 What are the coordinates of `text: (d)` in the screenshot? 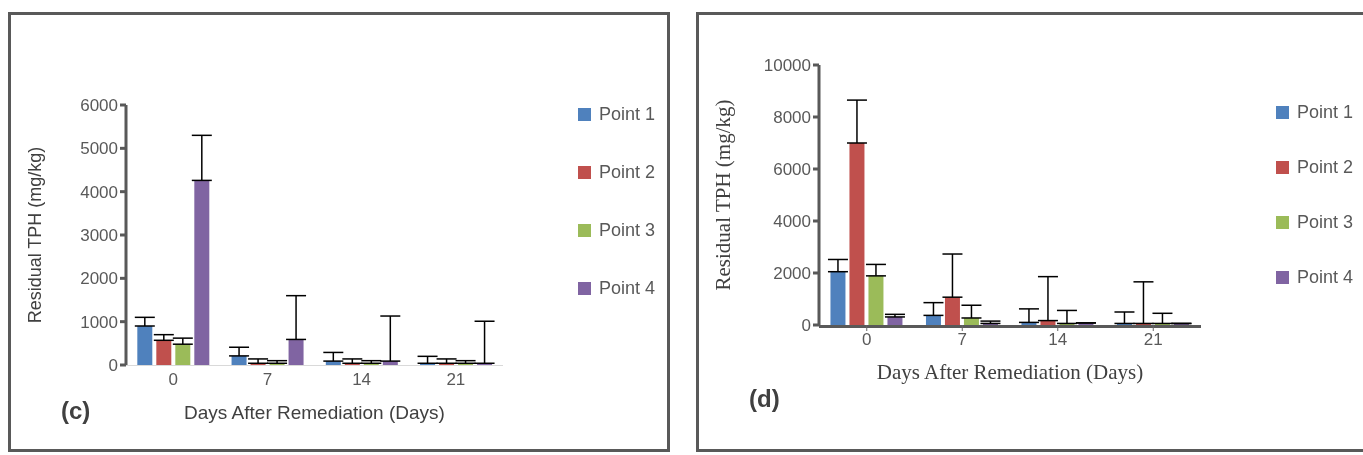 It's located at (764, 399).